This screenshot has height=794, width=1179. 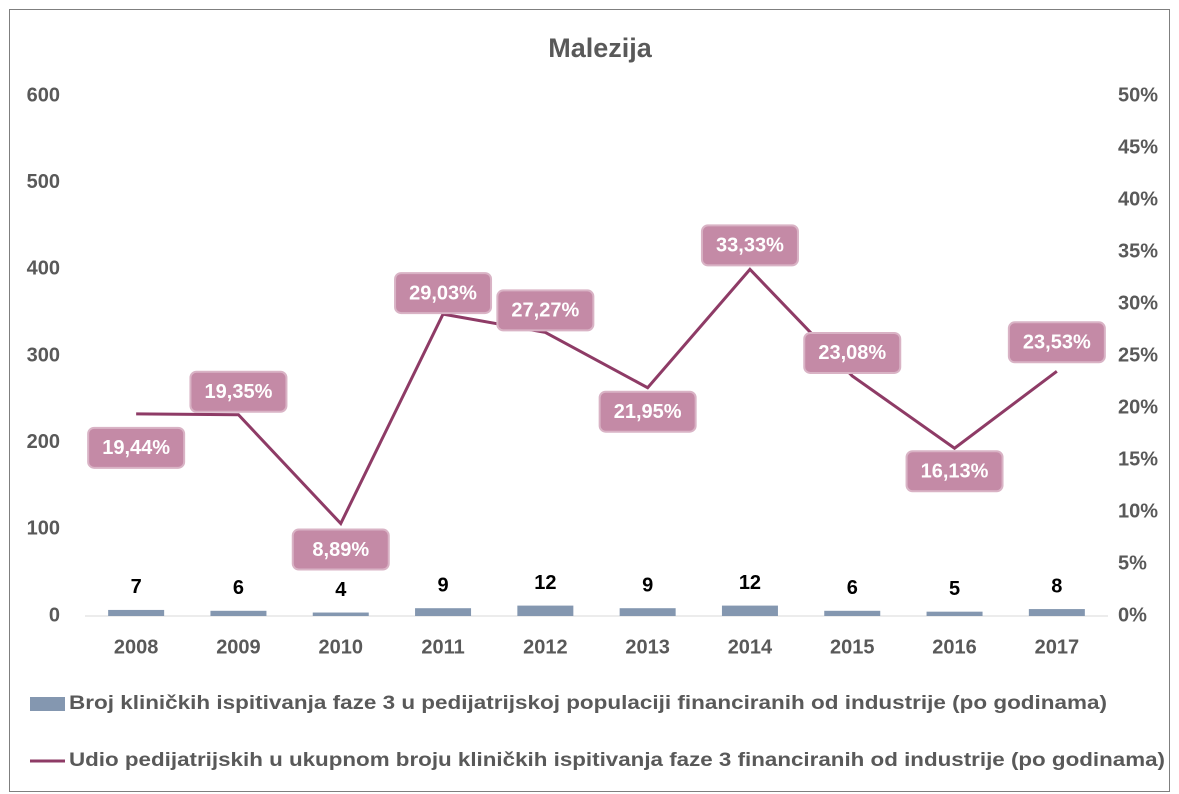 I want to click on bar-value-label: 8, so click(x=1056, y=586).